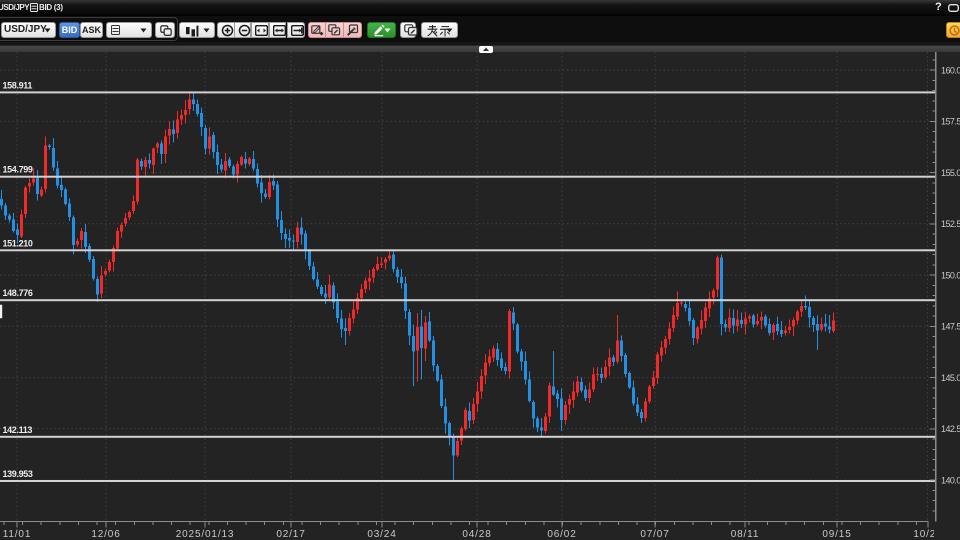 This screenshot has width=960, height=540. What do you see at coordinates (950, 70) in the screenshot?
I see `svg-text: 160.000` at bounding box center [950, 70].